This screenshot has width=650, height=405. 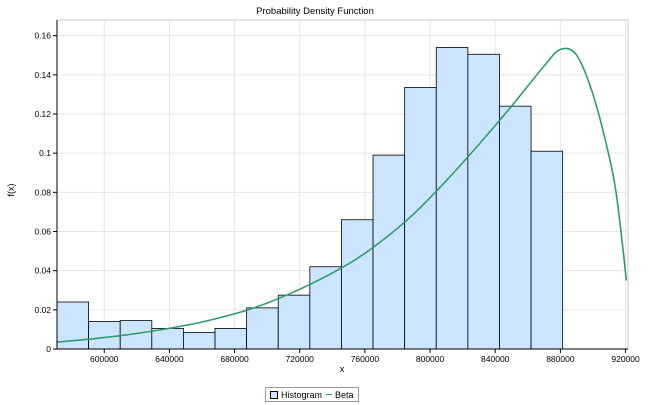 What do you see at coordinates (560, 359) in the screenshot?
I see `x-tick-label: 880000` at bounding box center [560, 359].